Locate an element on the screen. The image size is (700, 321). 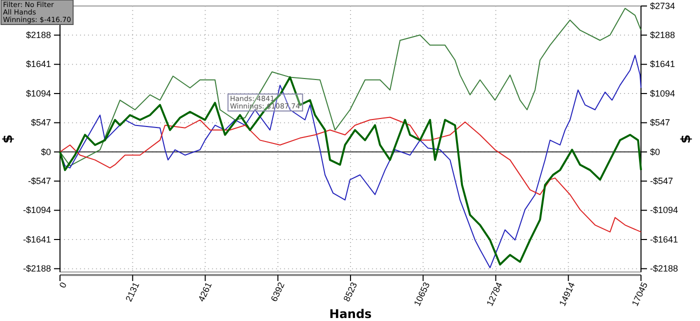
y-tick-label: $2188 is located at coordinates (38, 35).